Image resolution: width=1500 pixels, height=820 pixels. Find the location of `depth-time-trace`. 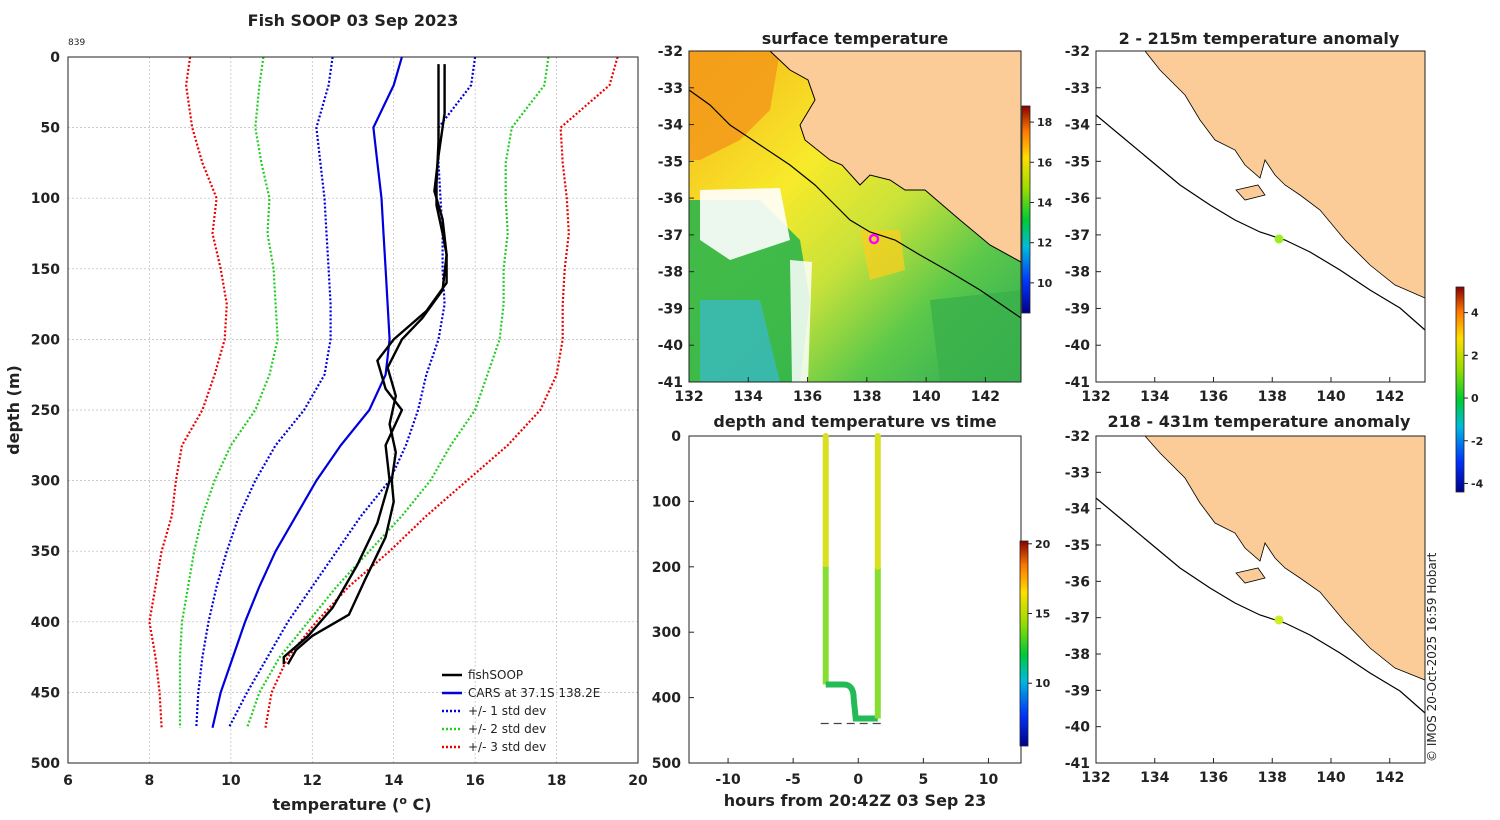

depth-time-trace is located at coordinates (851, 579).